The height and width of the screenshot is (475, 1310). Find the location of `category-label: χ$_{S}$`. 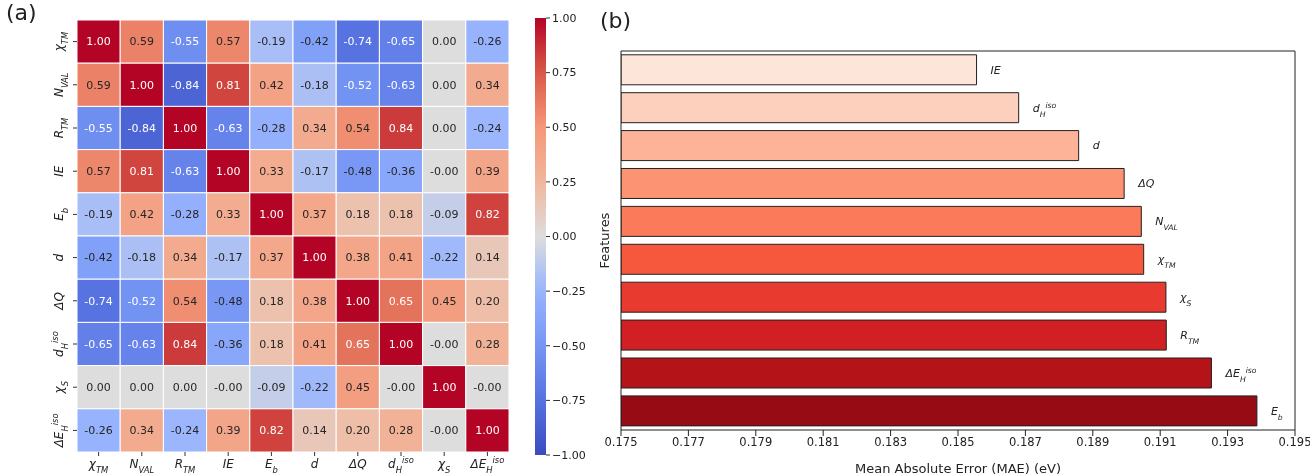

category-label: χ$_{S}$ is located at coordinates (1185, 299).